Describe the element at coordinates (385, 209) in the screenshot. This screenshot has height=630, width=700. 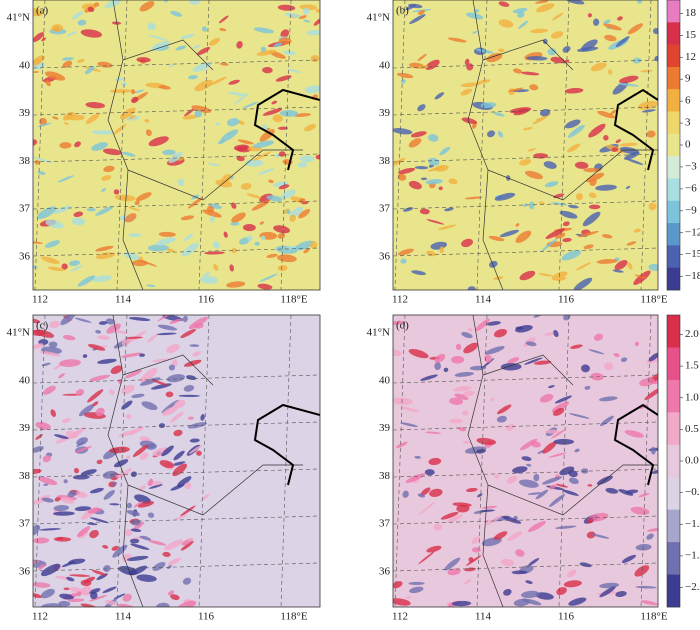
I see `lat-label: 37` at that location.